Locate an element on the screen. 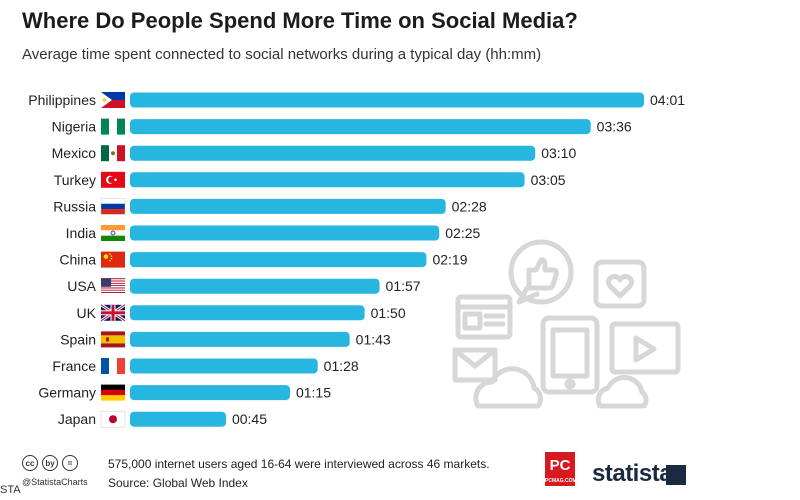 The height and width of the screenshot is (500, 800). edge-text: STA is located at coordinates (10, 490).